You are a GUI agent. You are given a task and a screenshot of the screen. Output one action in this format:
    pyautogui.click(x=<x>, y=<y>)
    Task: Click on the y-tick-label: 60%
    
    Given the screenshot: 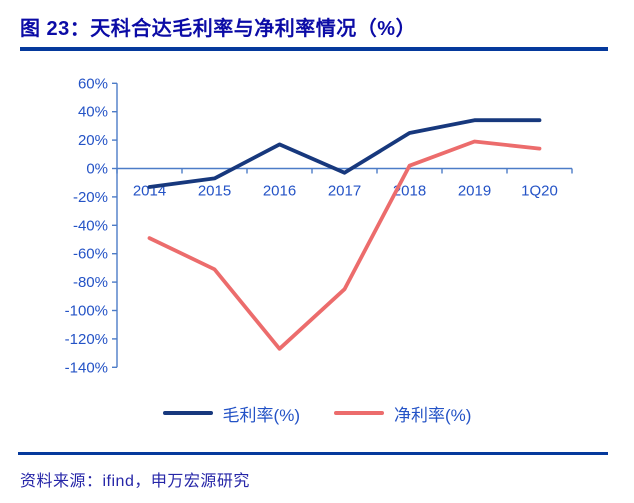 What is the action you would take?
    pyautogui.click(x=93, y=83)
    